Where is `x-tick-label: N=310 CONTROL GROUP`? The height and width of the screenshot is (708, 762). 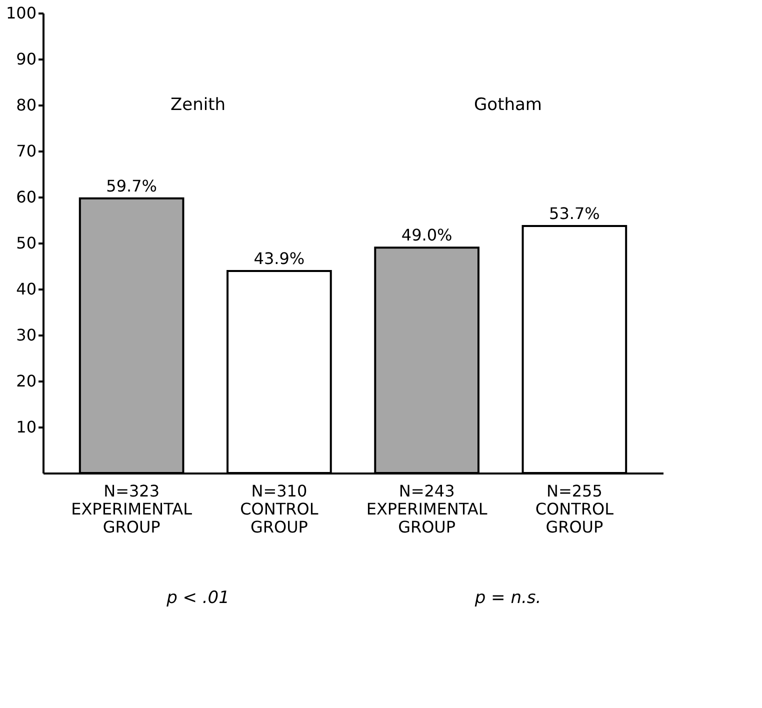 x-tick-label: N=310 CONTROL GROUP is located at coordinates (279, 509).